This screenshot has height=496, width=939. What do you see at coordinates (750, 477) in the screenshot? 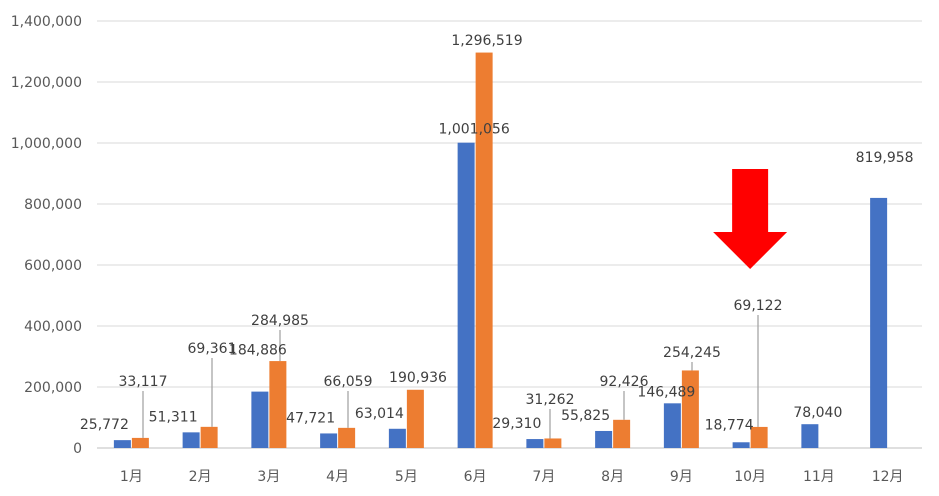
I see `x-tick-label: 10月` at bounding box center [750, 477].